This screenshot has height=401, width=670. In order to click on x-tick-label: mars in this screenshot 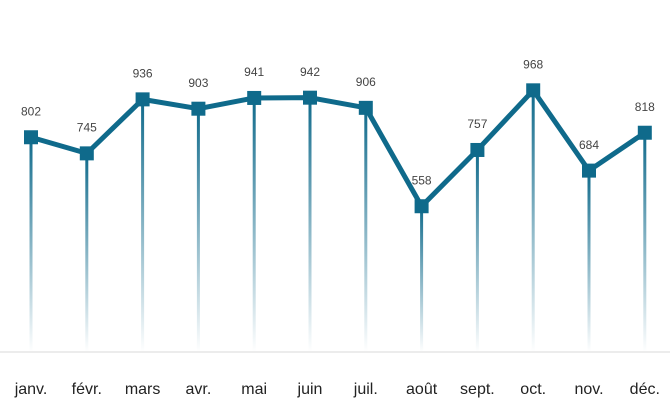, I will do `click(143, 389)`.